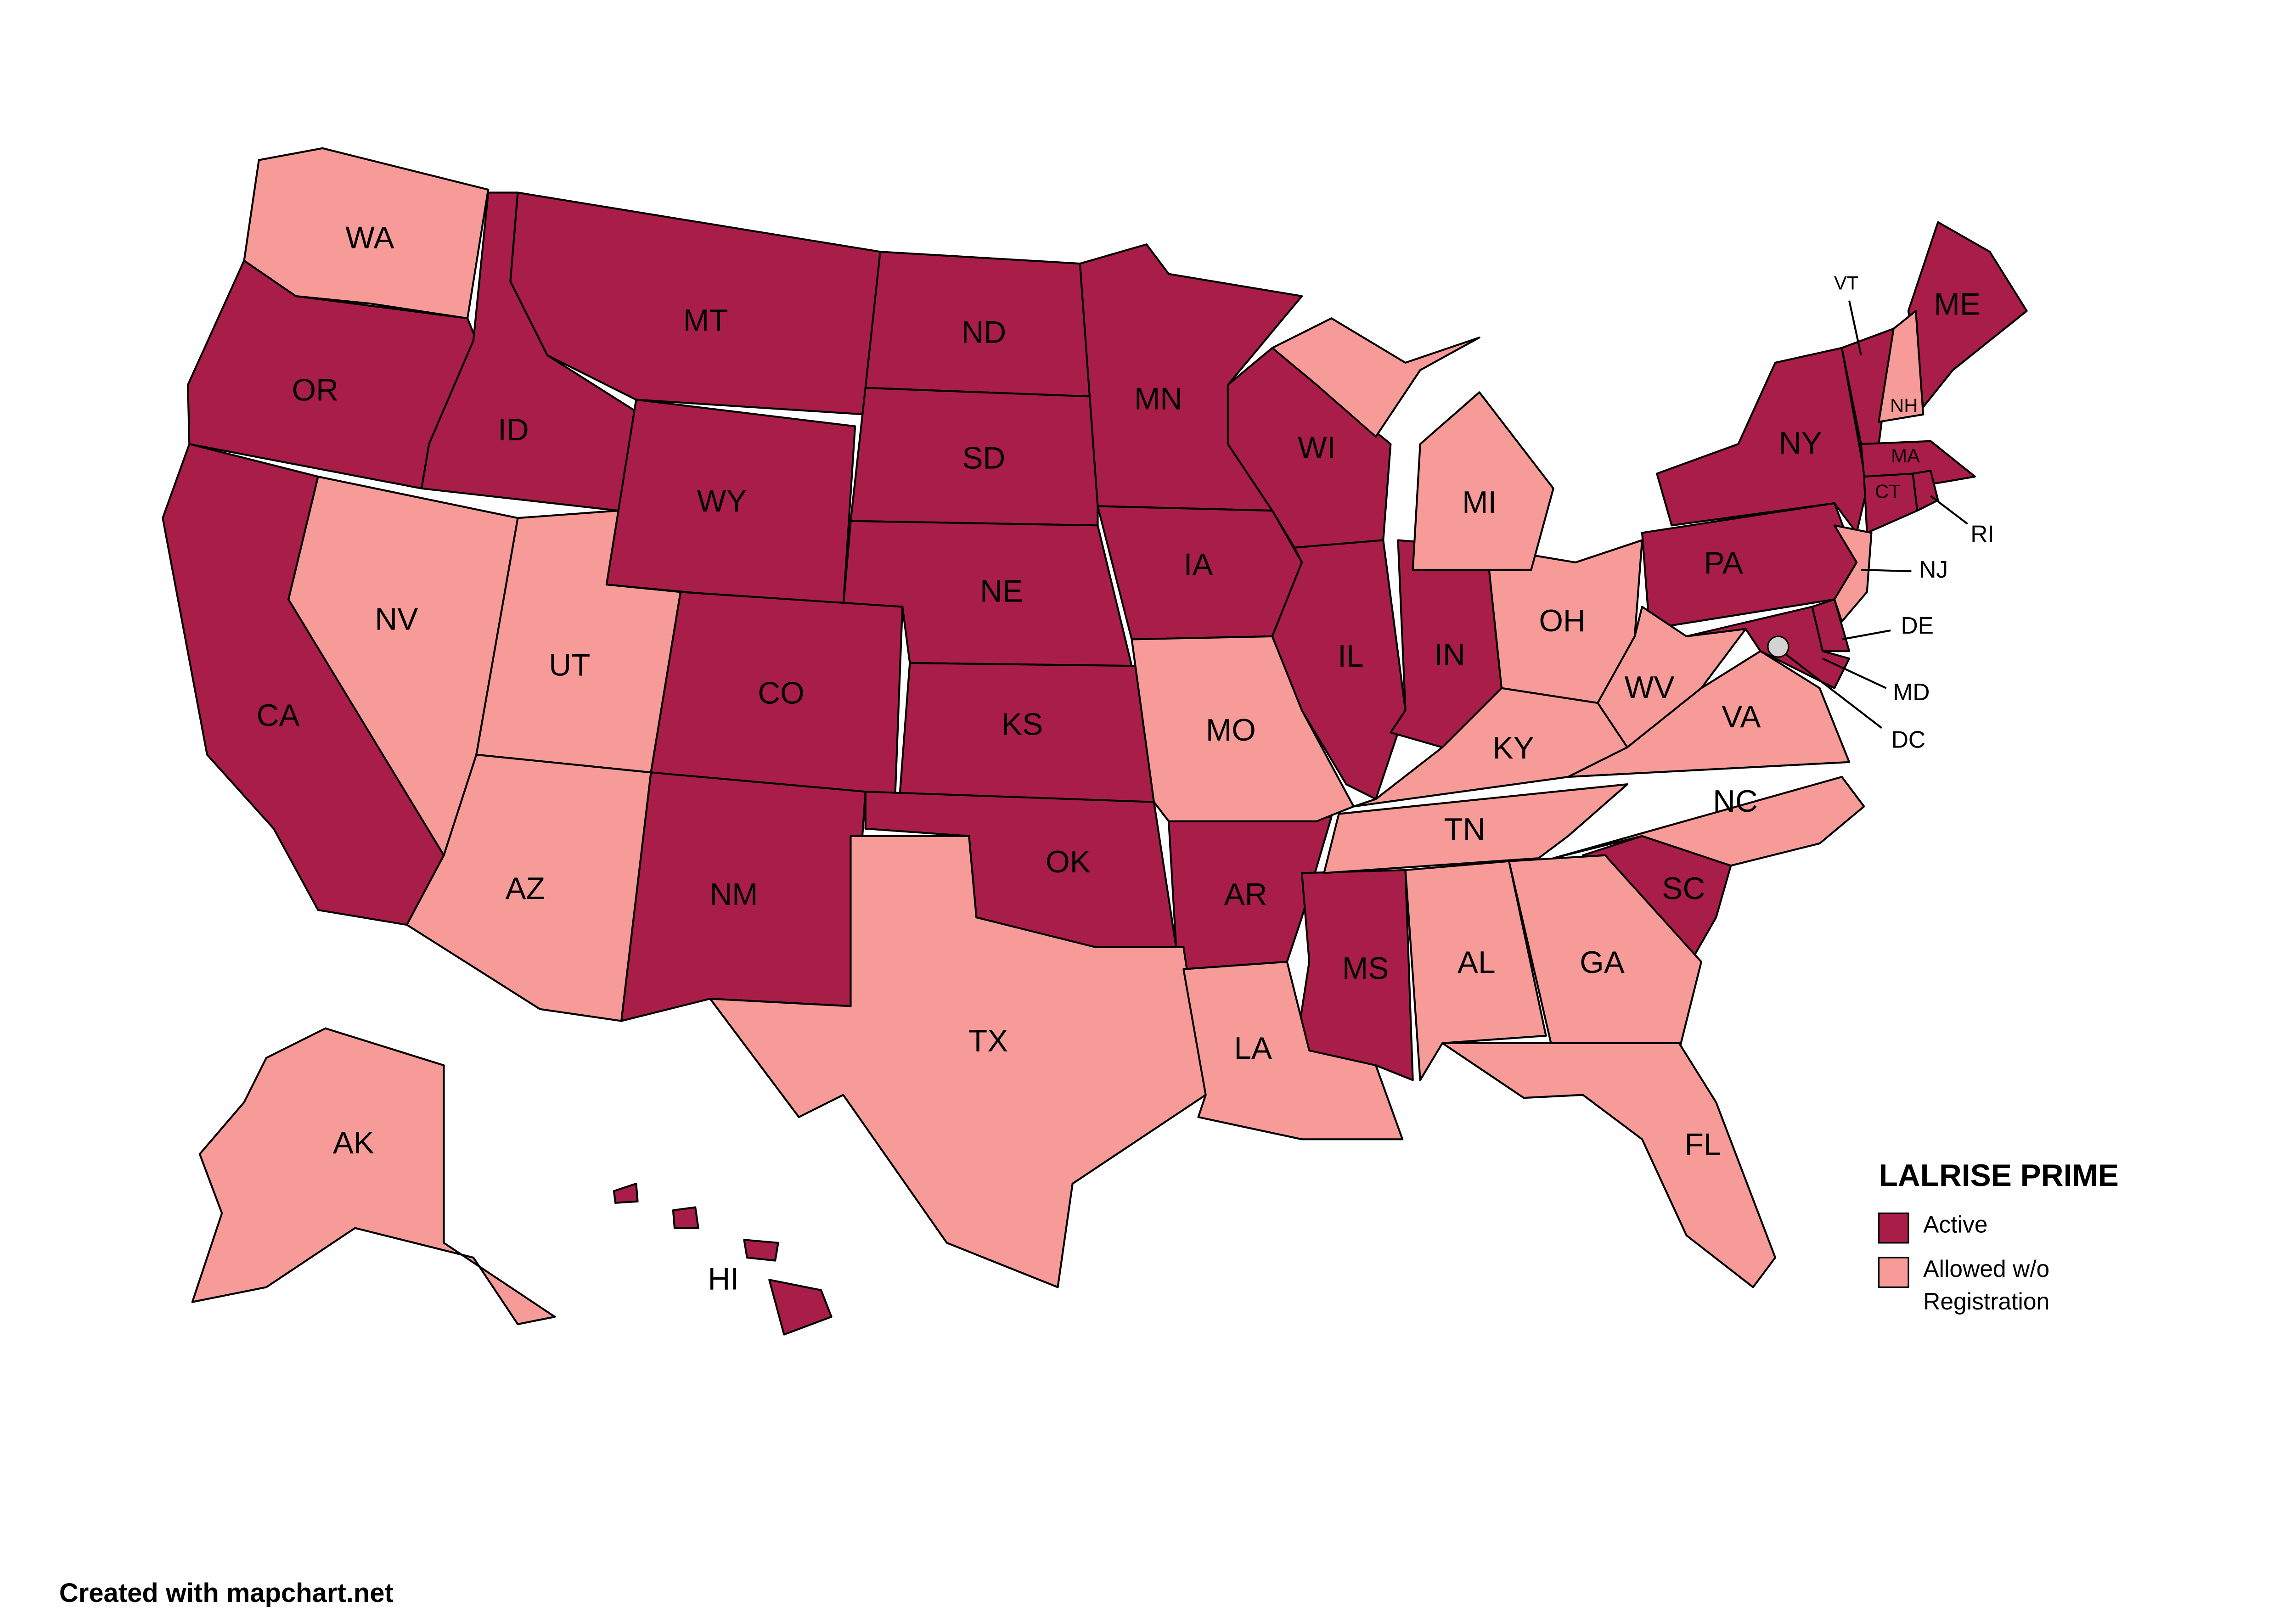  Describe the element at coordinates (1464, 829) in the screenshot. I see `state-label: TN` at that location.